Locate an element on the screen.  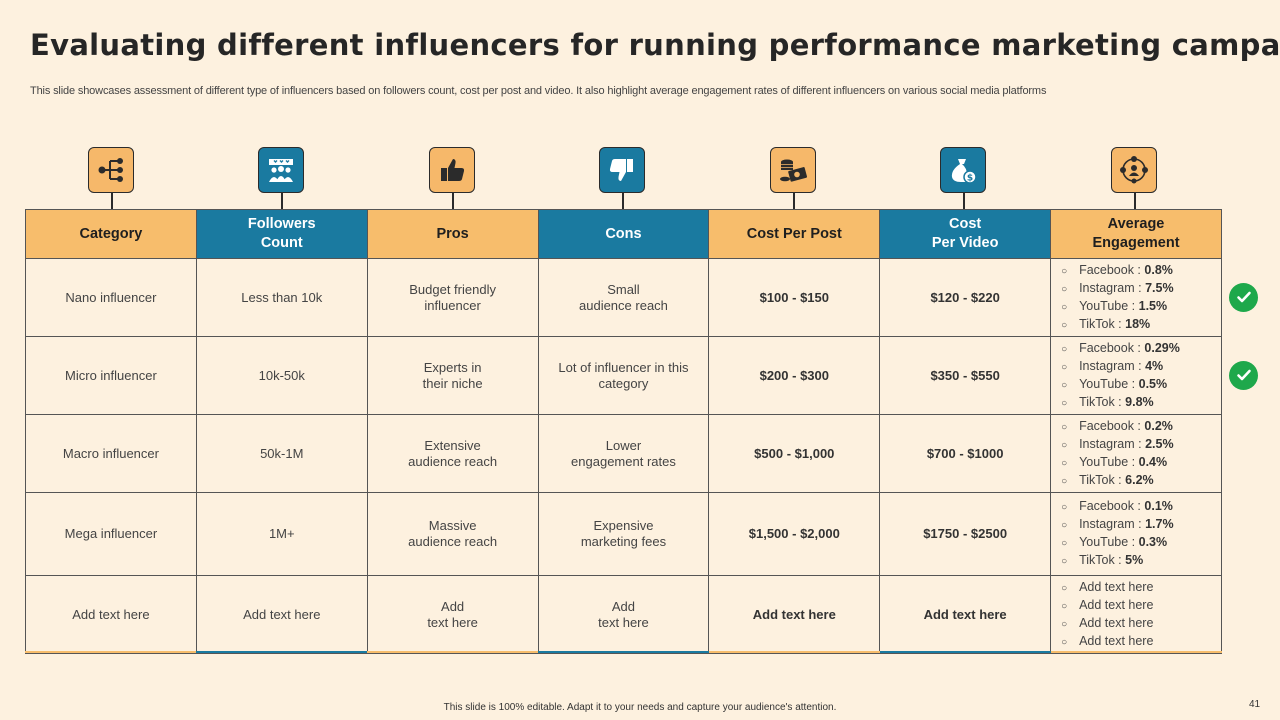
coins-icon is located at coordinates (793, 170).